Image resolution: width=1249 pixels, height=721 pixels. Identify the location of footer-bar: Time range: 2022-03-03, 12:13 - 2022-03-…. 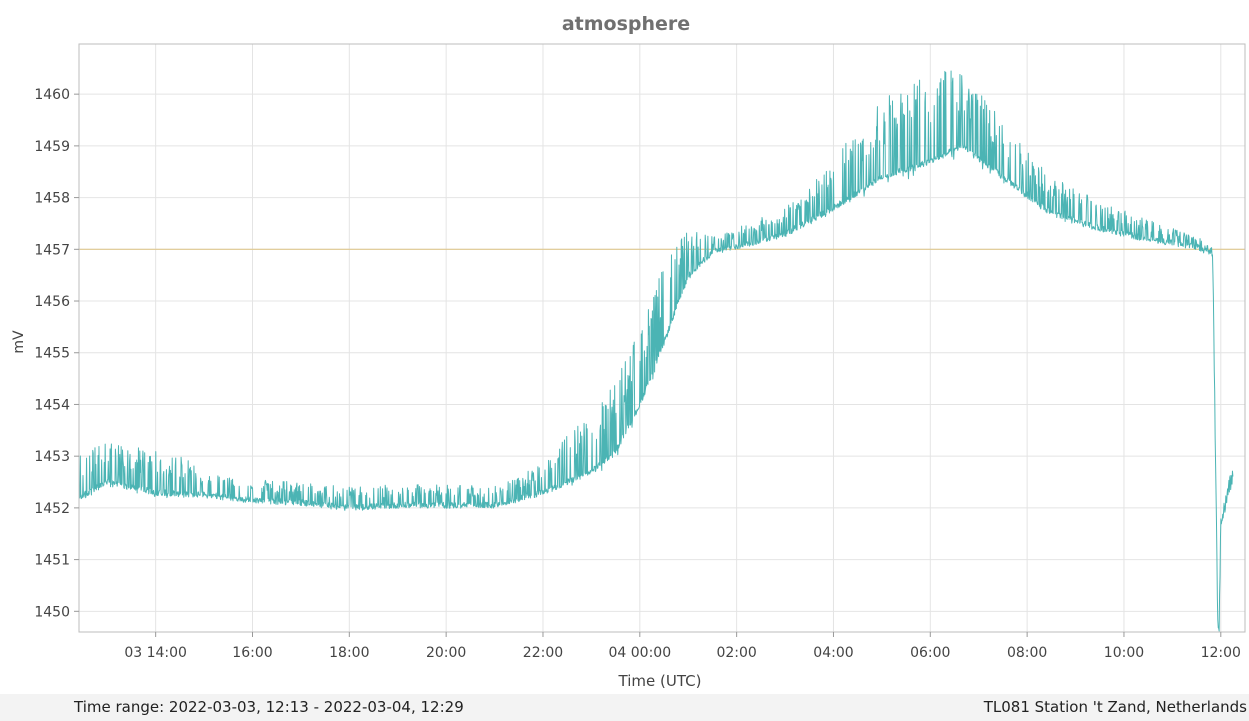
(624, 707).